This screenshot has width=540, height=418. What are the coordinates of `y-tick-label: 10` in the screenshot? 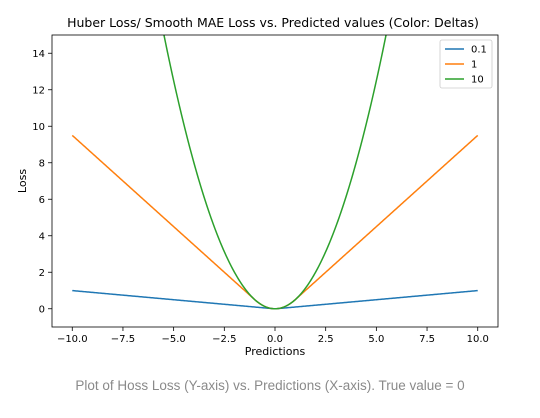 It's located at (38, 127).